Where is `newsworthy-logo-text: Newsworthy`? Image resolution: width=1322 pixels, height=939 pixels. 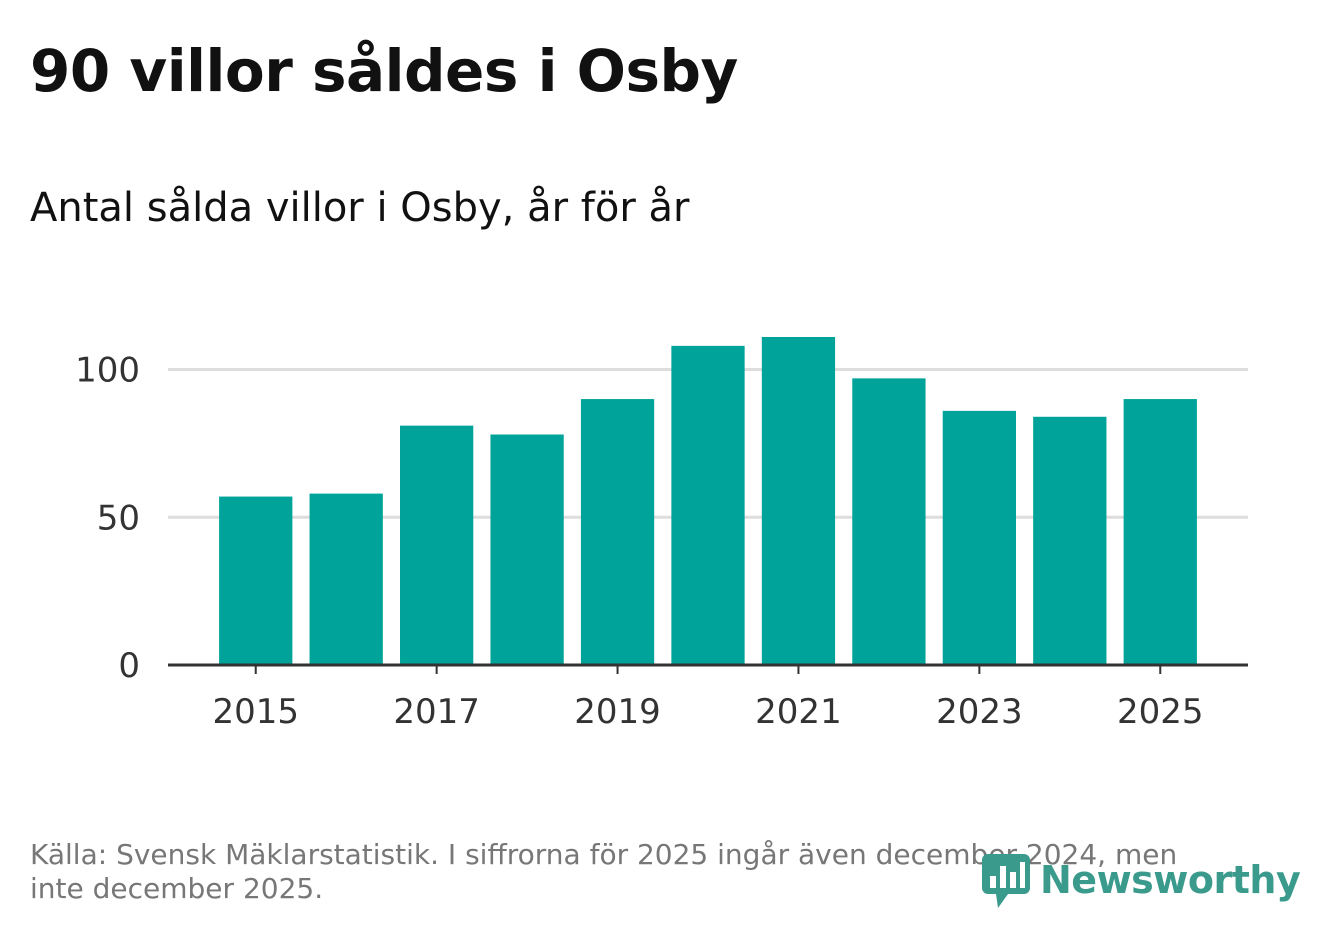 newsworthy-logo-text: Newsworthy is located at coordinates (1170, 880).